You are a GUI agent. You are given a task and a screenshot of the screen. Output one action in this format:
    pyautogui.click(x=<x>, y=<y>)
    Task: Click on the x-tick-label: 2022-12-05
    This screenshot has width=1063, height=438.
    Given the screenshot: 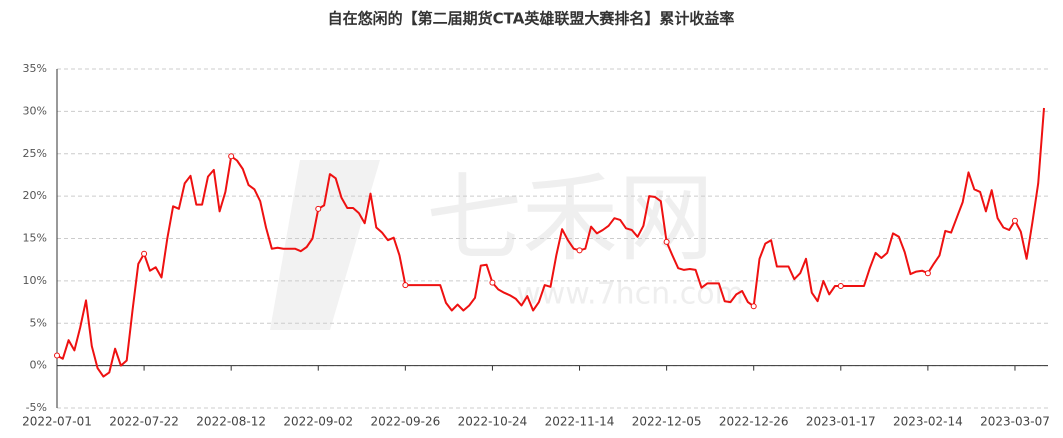 What is the action you would take?
    pyautogui.click(x=667, y=422)
    